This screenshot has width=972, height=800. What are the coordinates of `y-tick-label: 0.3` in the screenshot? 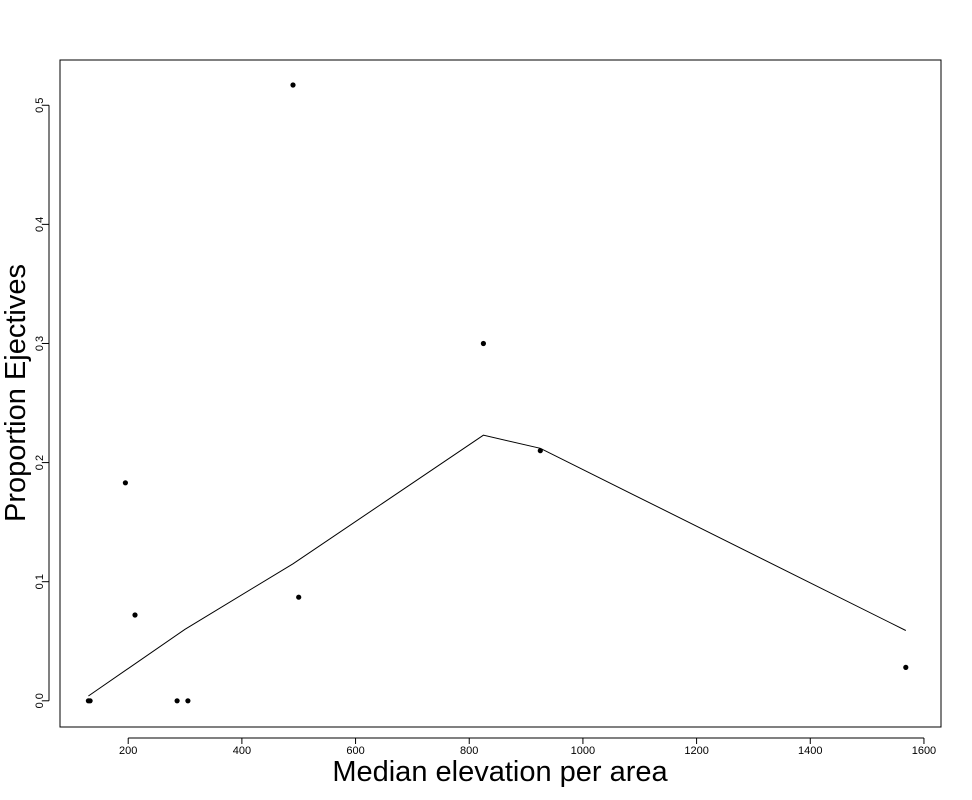 It's located at (40, 343).